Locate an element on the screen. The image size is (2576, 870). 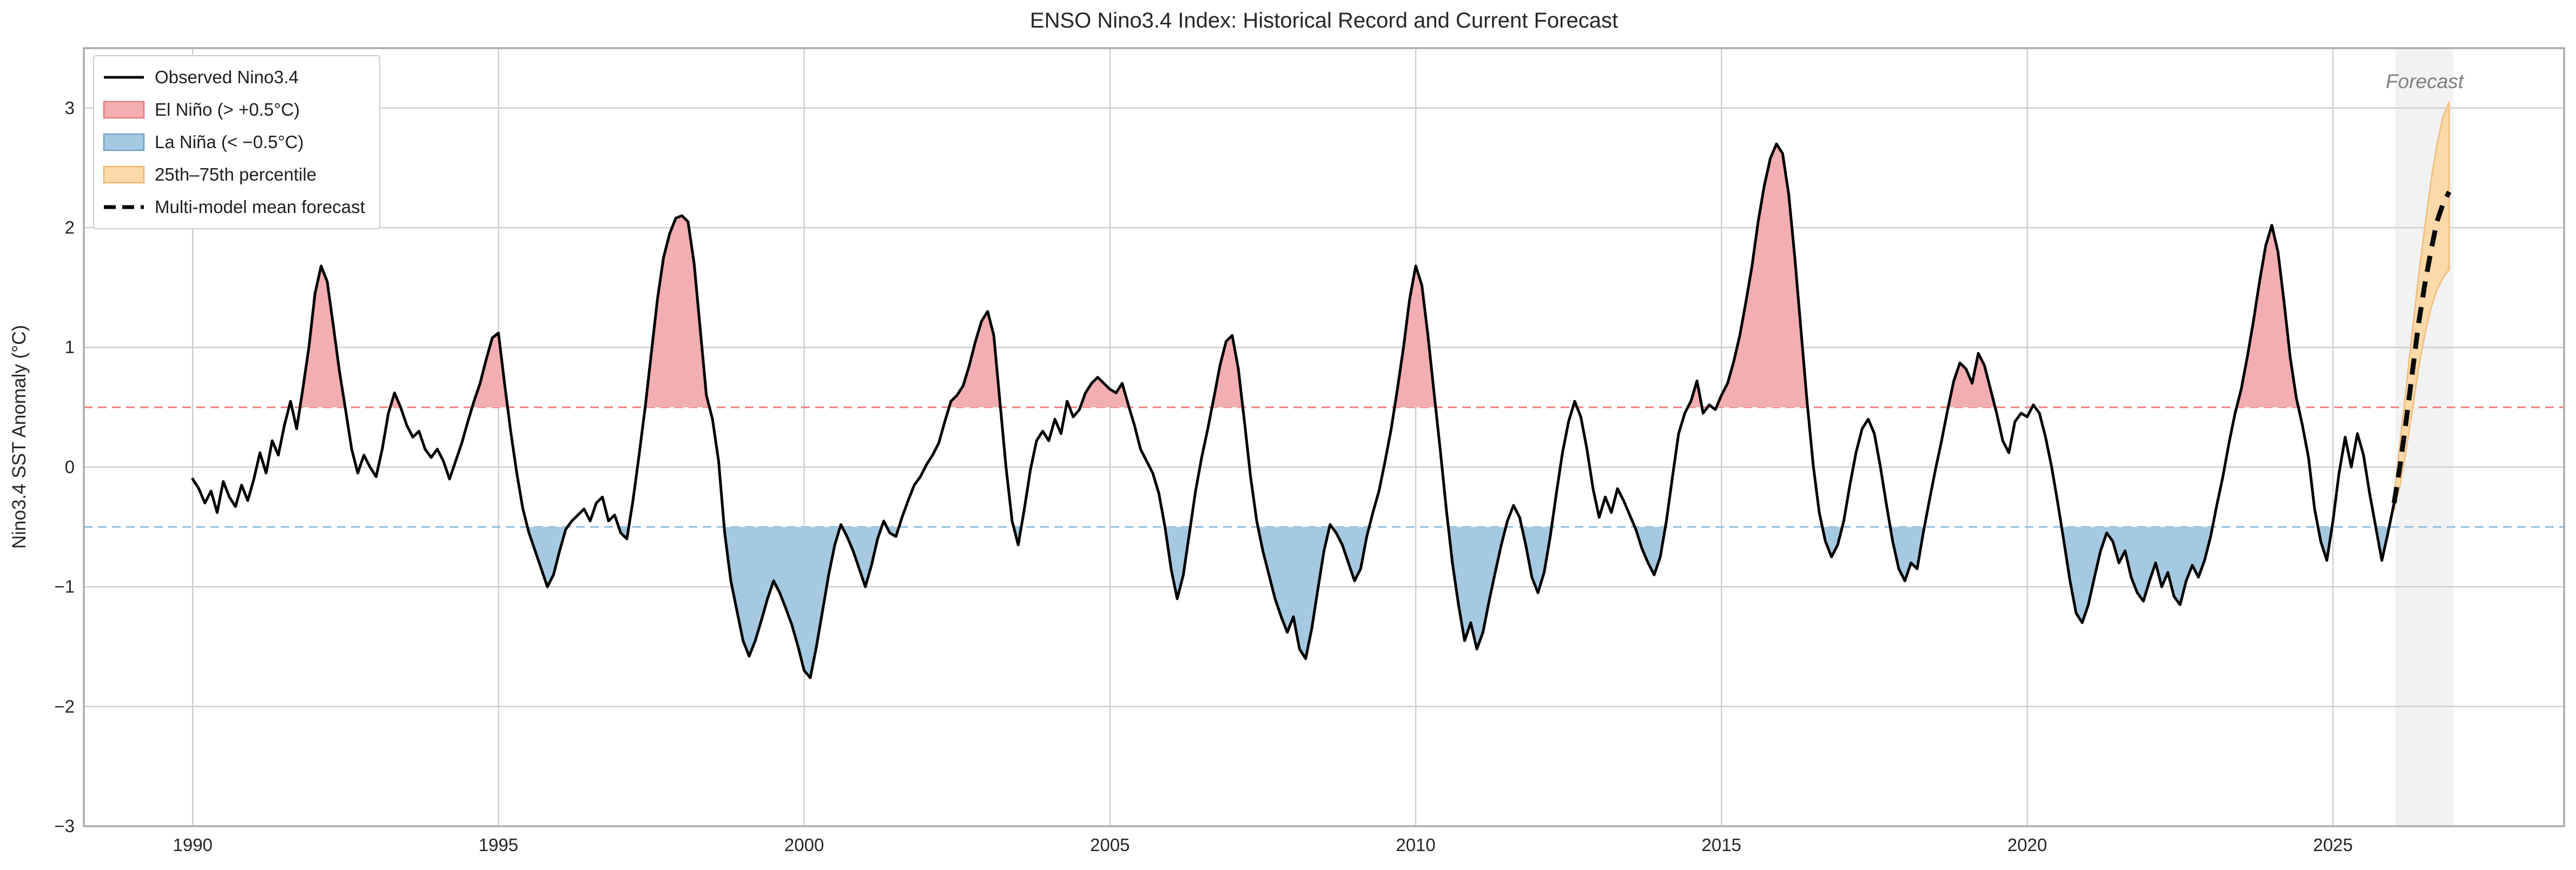
legend-item-label: Observed Nino3.4 is located at coordinates (227, 77).